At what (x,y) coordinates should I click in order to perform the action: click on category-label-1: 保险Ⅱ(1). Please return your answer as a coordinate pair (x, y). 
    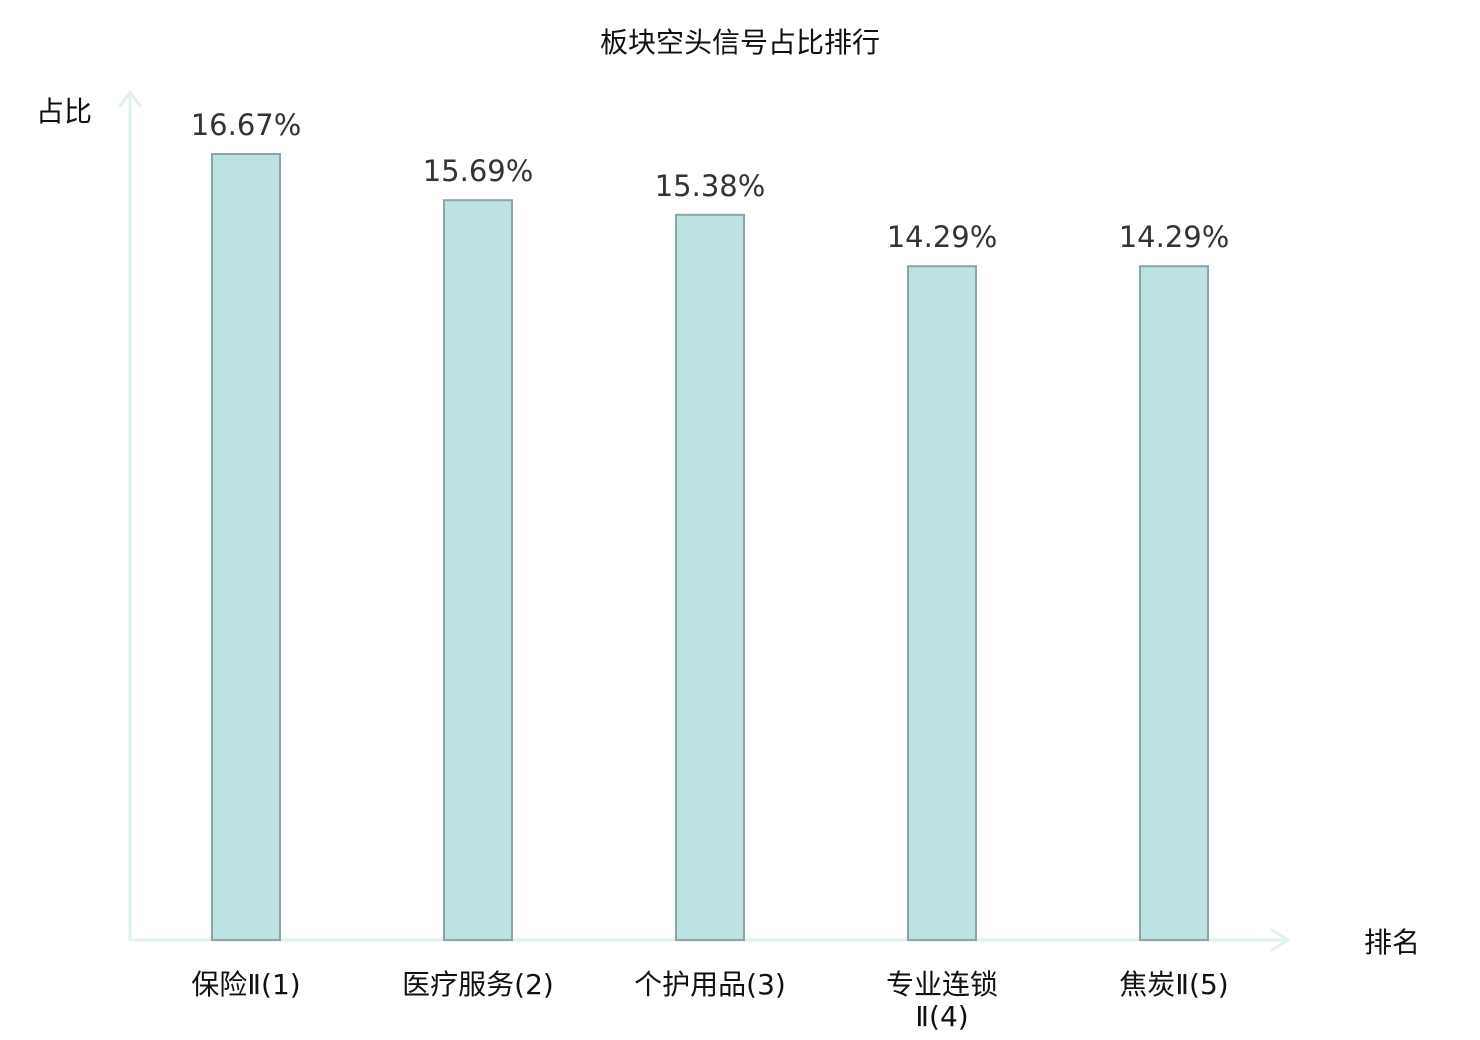
    Looking at the image, I should click on (245, 984).